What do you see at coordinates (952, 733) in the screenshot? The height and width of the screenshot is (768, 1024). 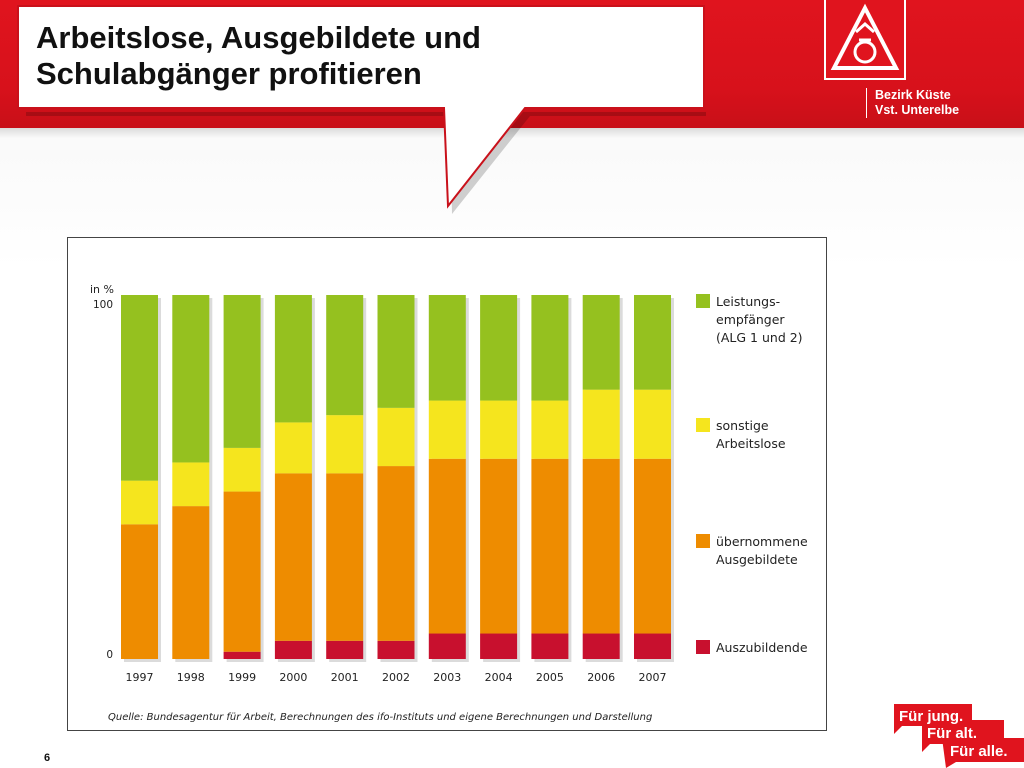 I see `slogan-line-2: Für alt.` at bounding box center [952, 733].